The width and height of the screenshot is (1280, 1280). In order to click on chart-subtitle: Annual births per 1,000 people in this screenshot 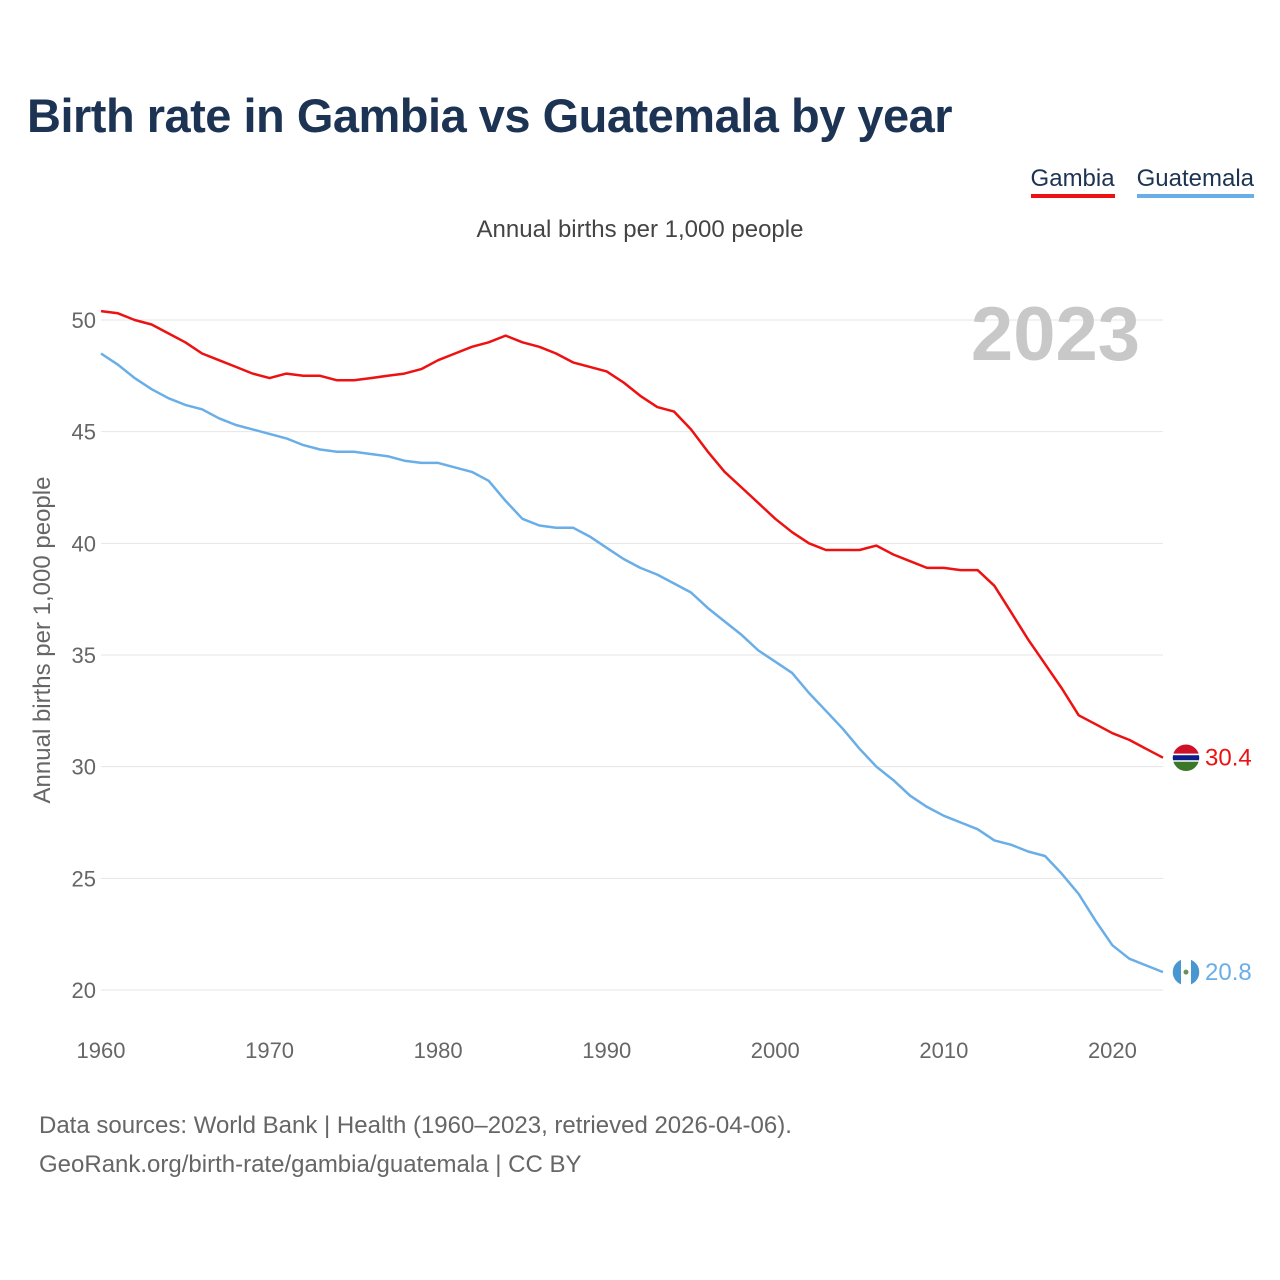, I will do `click(640, 229)`.